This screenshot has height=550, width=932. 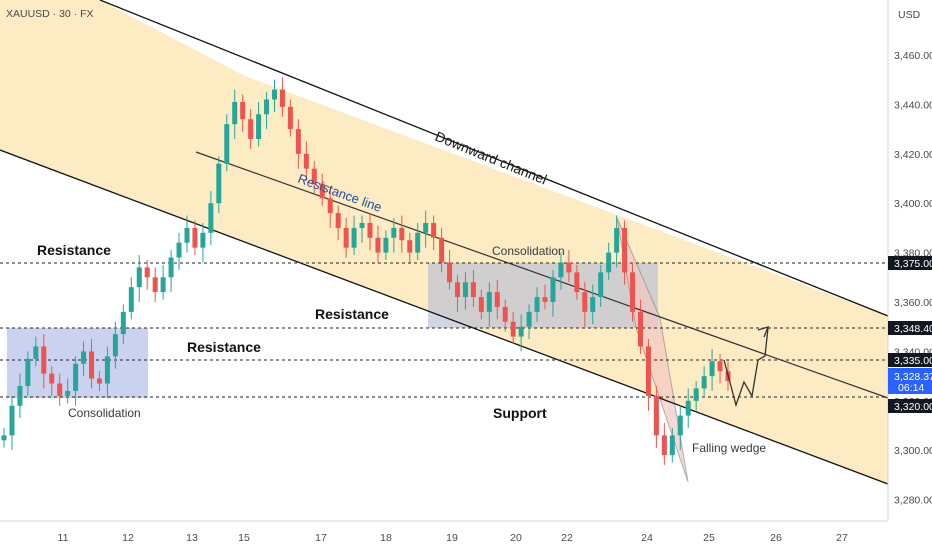 What do you see at coordinates (567, 538) in the screenshot?
I see `x-tick-label: 22` at bounding box center [567, 538].